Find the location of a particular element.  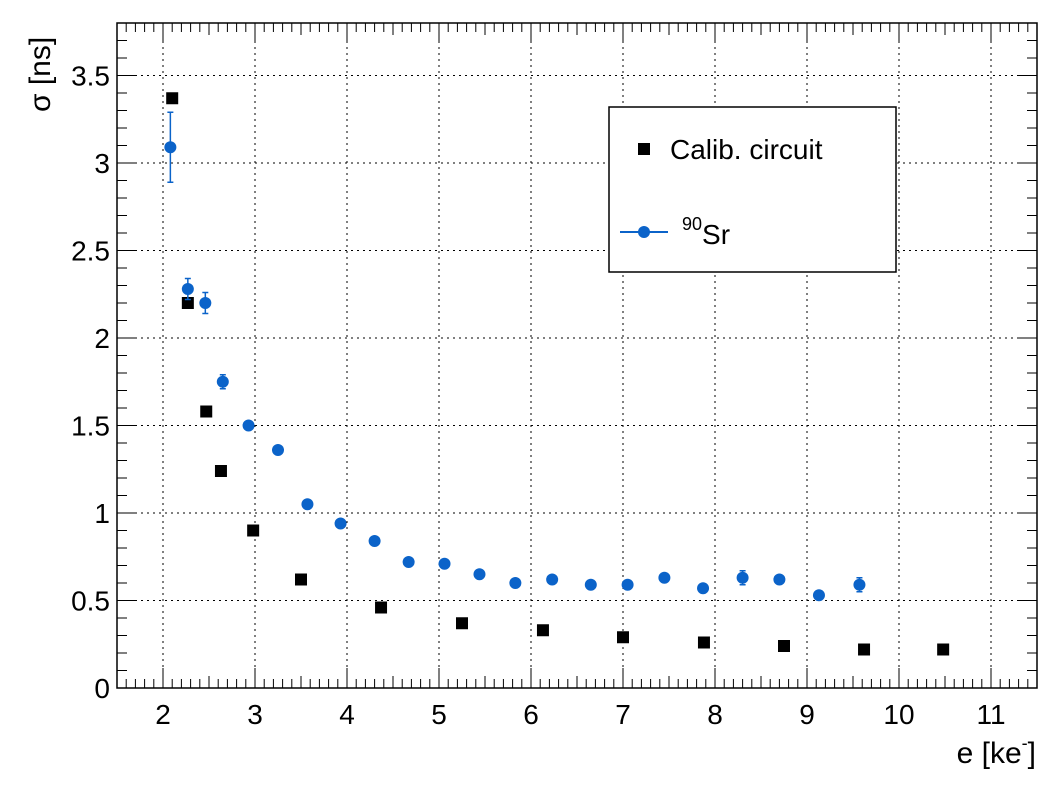

legend-label-calib: Calib. circuit is located at coordinates (746, 149).